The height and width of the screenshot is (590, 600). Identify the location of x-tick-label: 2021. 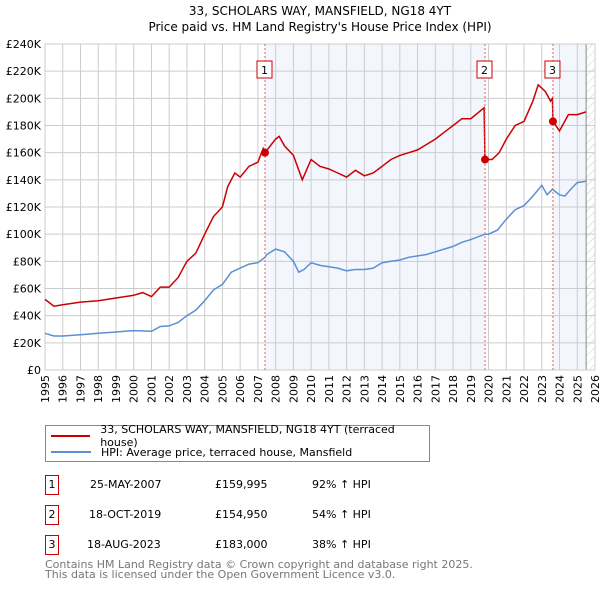
(506, 389).